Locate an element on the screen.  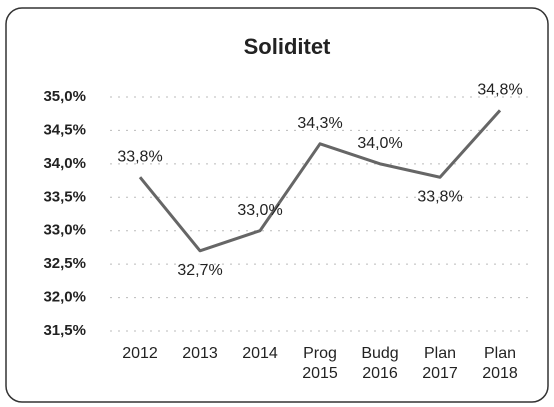
x-tick-label: 2012 is located at coordinates (140, 353).